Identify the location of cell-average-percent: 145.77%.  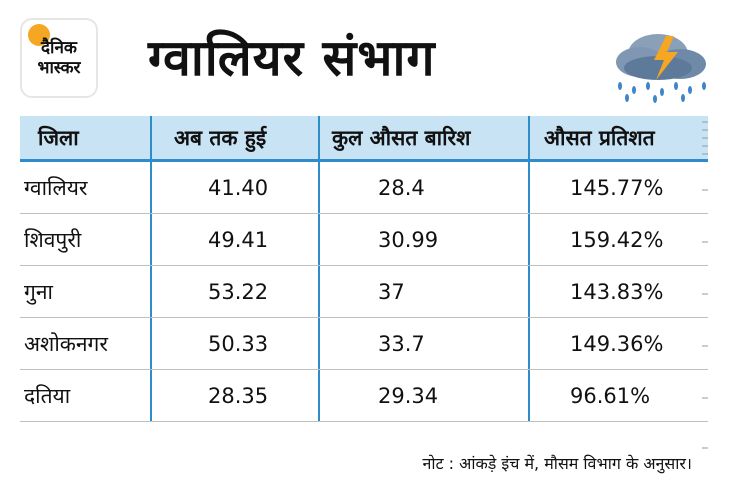
(618, 187).